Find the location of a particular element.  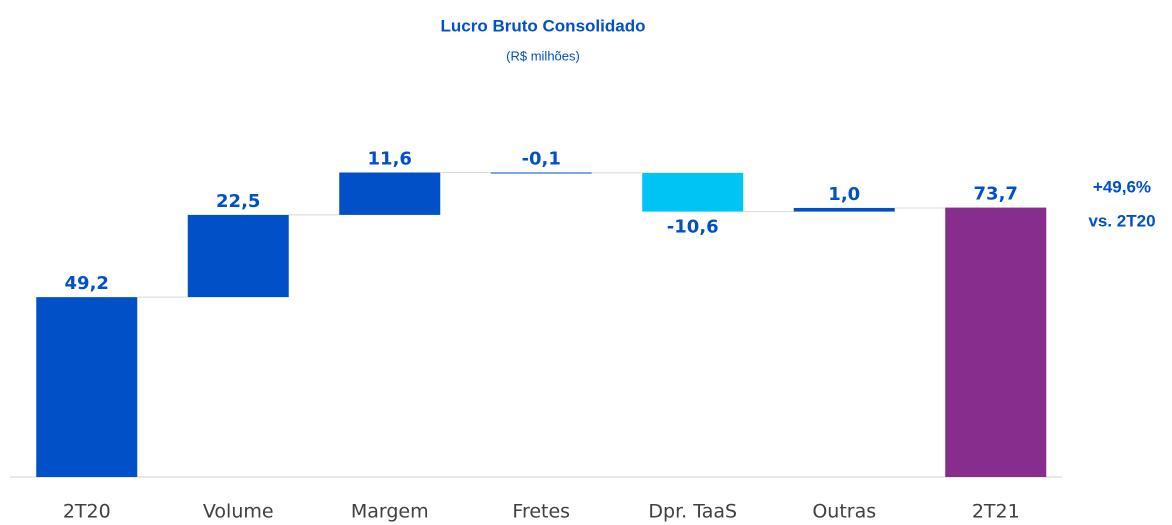

value-label: 11,6 is located at coordinates (390, 158).